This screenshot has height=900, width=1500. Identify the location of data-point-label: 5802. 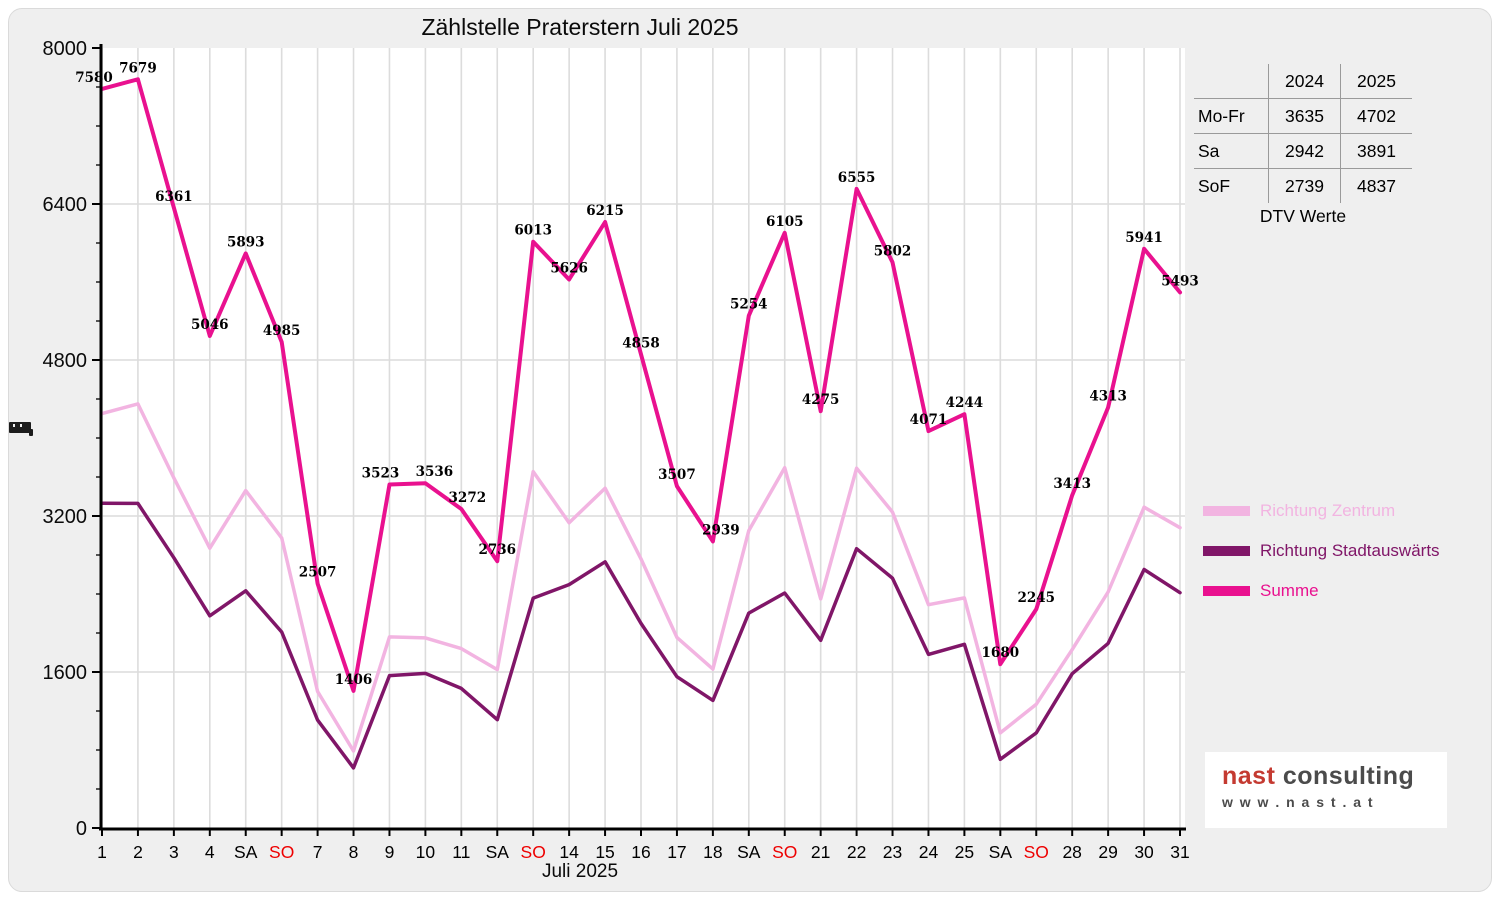
(893, 251).